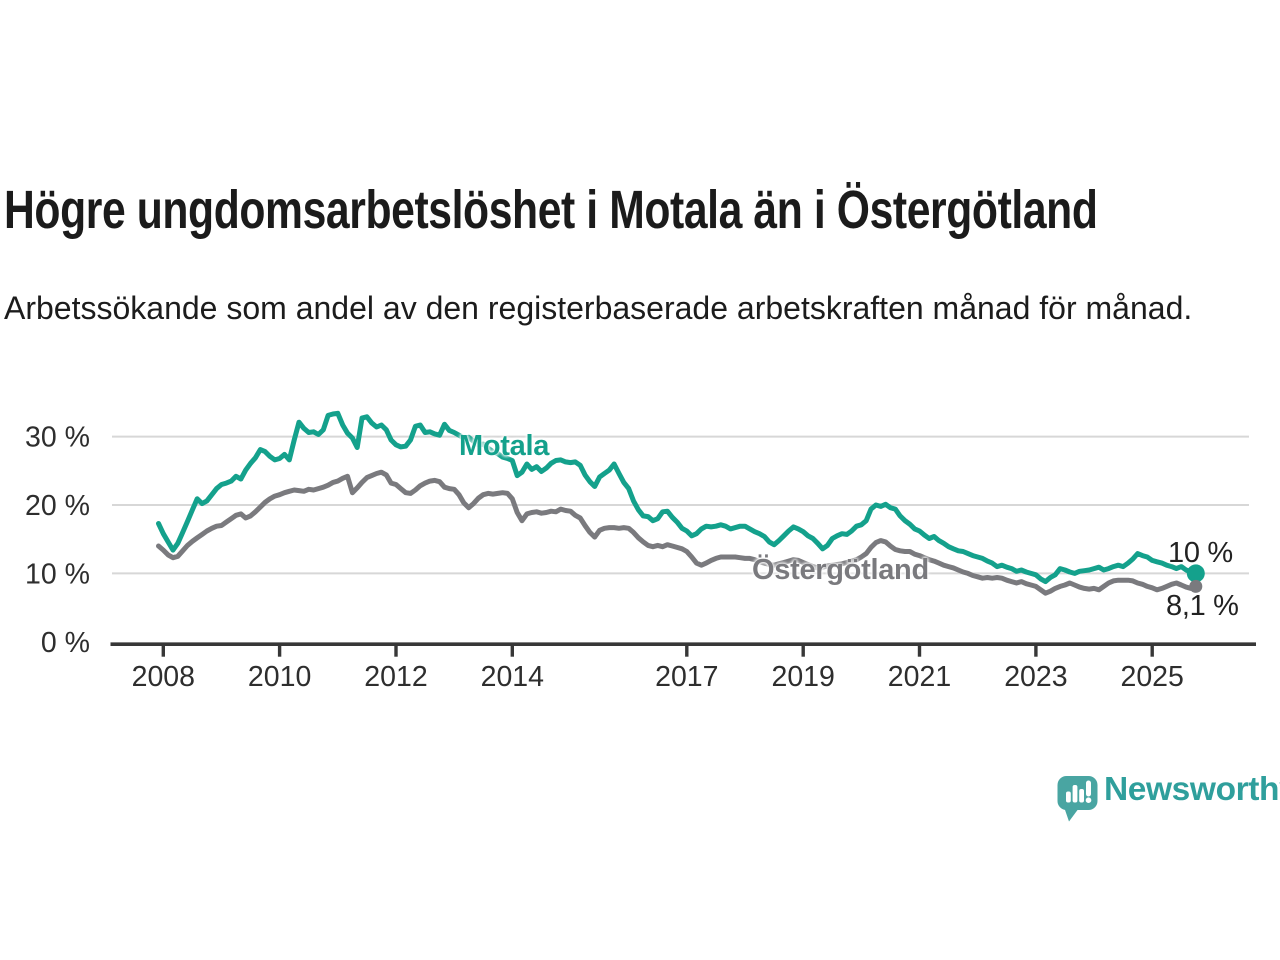  What do you see at coordinates (1077, 799) in the screenshot?
I see `newsworthy-bubble-chart-icon` at bounding box center [1077, 799].